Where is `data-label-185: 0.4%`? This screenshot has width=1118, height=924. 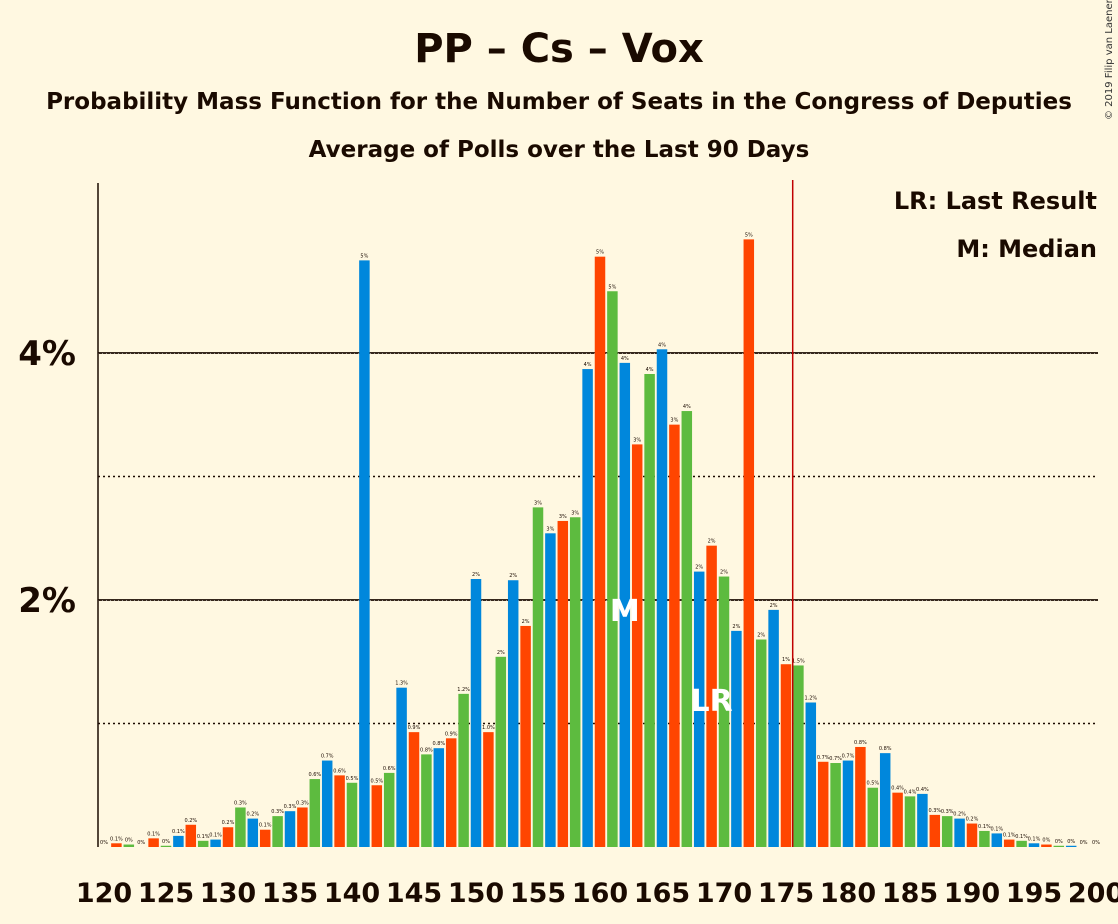 data-label-185: 0.4% is located at coordinates (910, 792).